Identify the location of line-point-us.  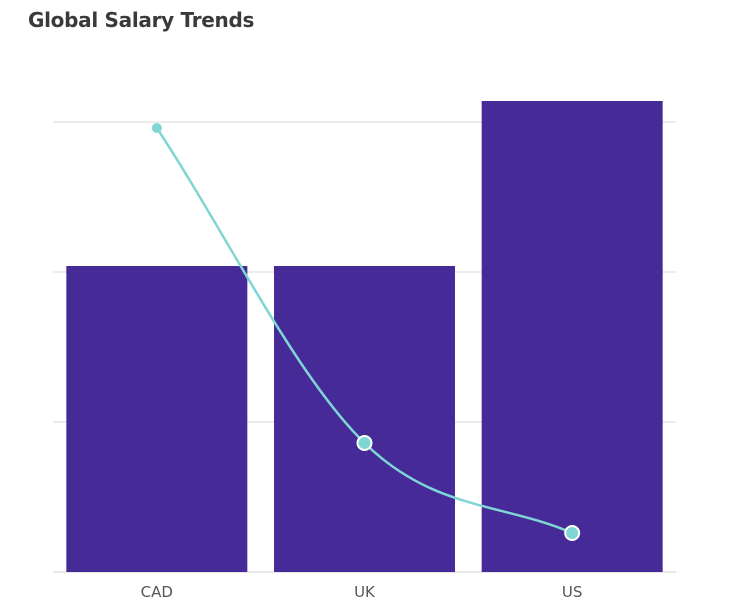
(572, 533).